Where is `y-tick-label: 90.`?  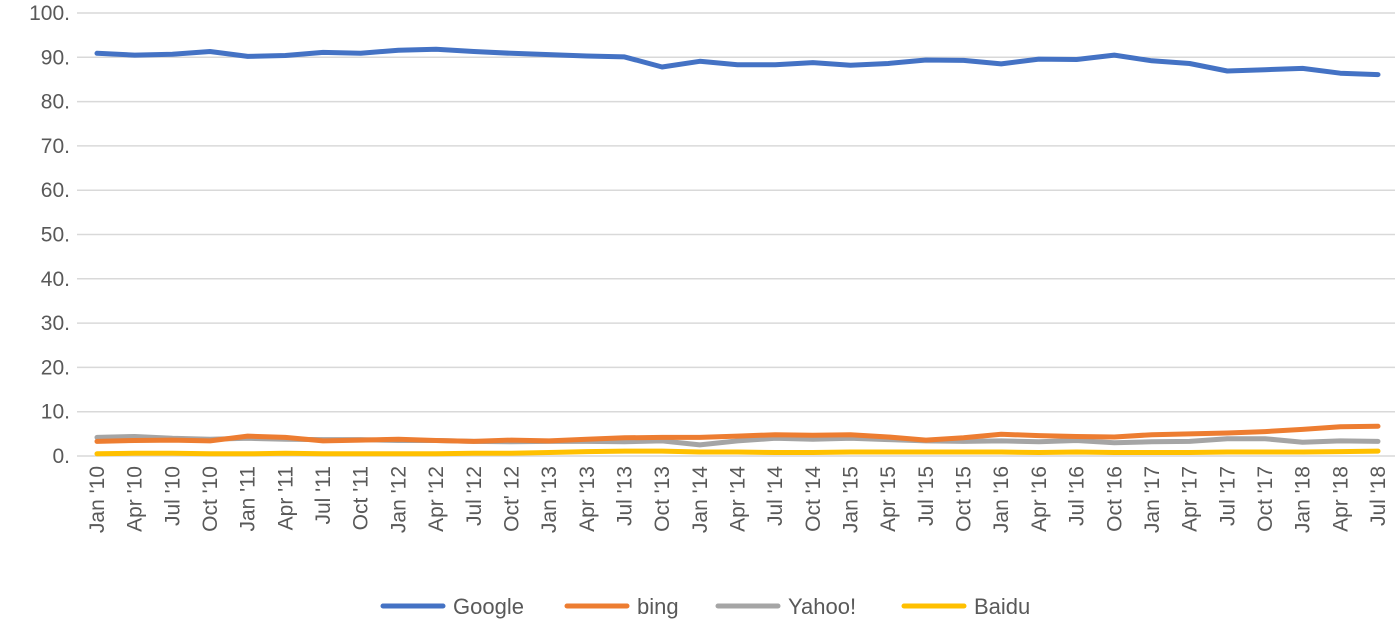
y-tick-label: 90. is located at coordinates (55, 57).